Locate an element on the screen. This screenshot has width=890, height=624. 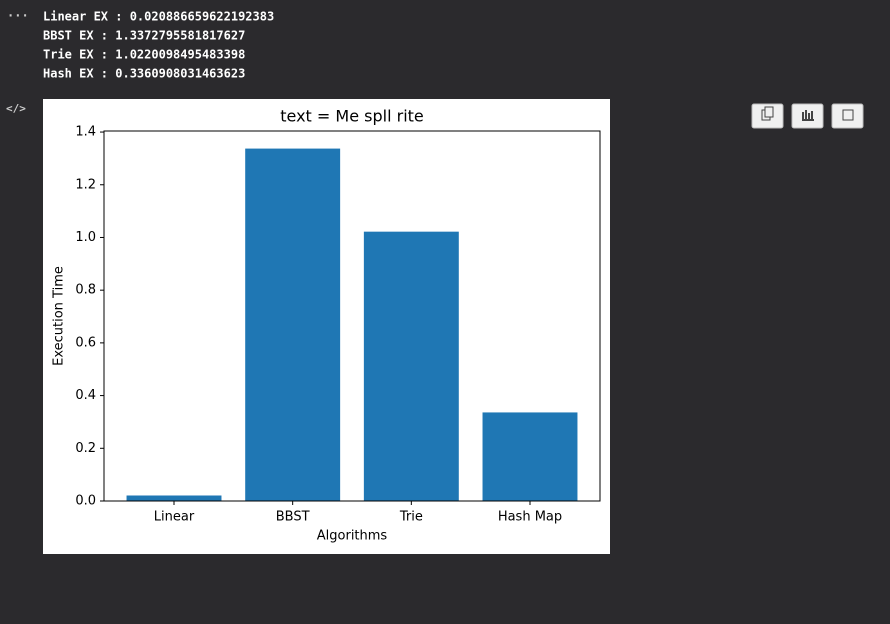
save-icon is located at coordinates (848, 115).